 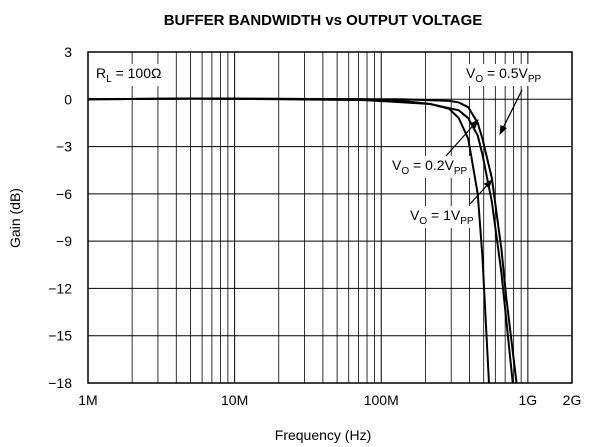 I want to click on chart-title: BUFFER BANDWIDTH vs OUTPUT VOLTAGE, so click(x=323, y=20).